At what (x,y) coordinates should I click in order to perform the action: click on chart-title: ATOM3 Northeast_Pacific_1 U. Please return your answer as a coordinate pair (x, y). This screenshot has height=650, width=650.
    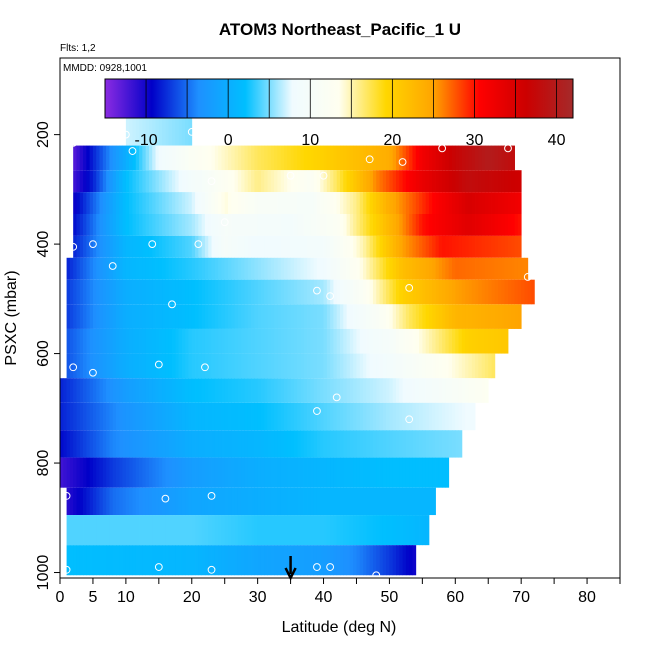
    Looking at the image, I should click on (340, 29).